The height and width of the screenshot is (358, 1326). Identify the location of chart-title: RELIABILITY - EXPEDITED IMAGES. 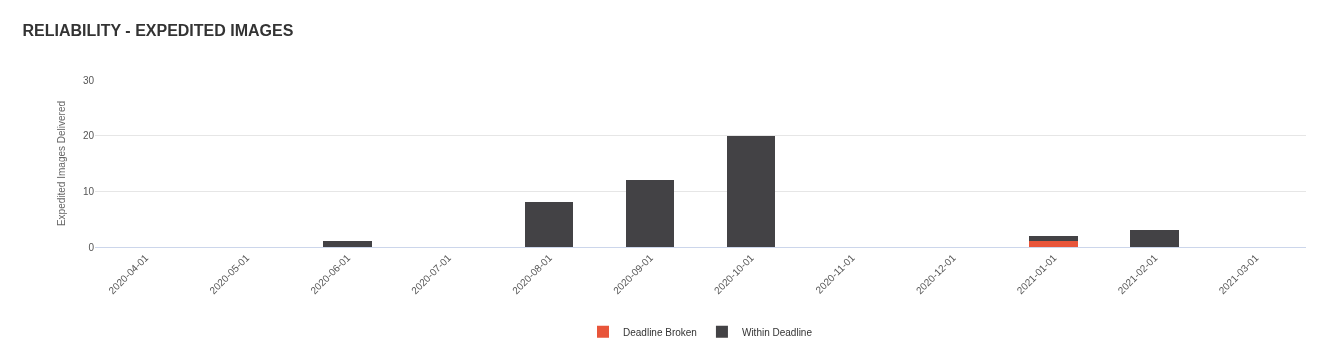
(158, 31).